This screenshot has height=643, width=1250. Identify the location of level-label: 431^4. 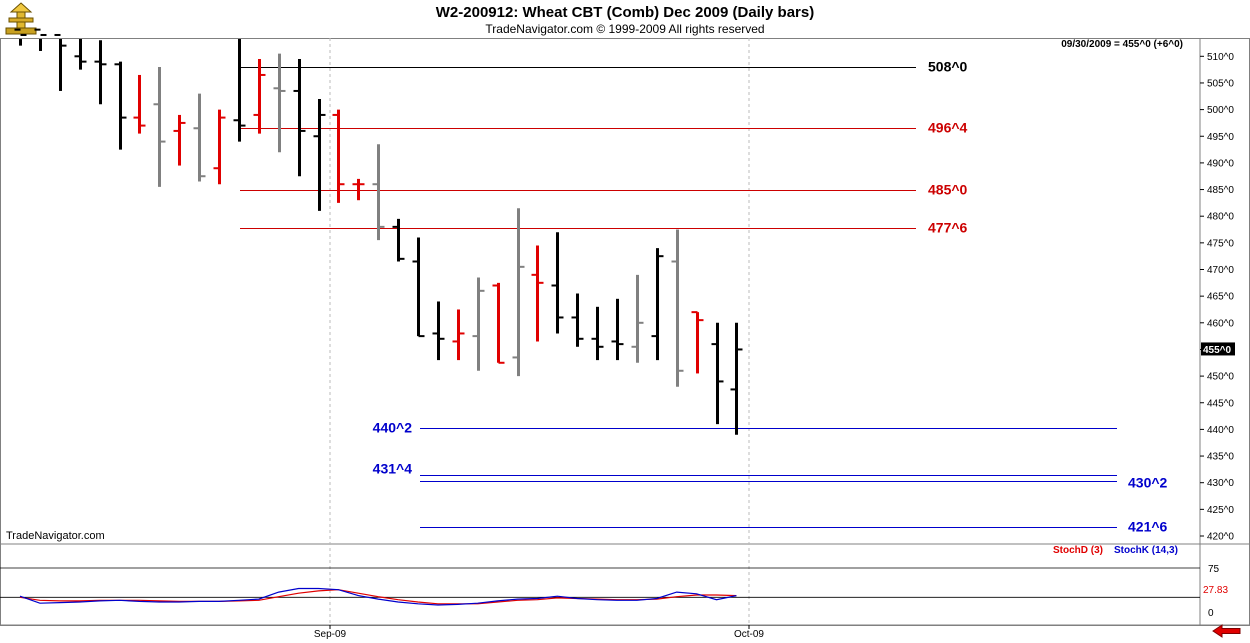
(393, 469).